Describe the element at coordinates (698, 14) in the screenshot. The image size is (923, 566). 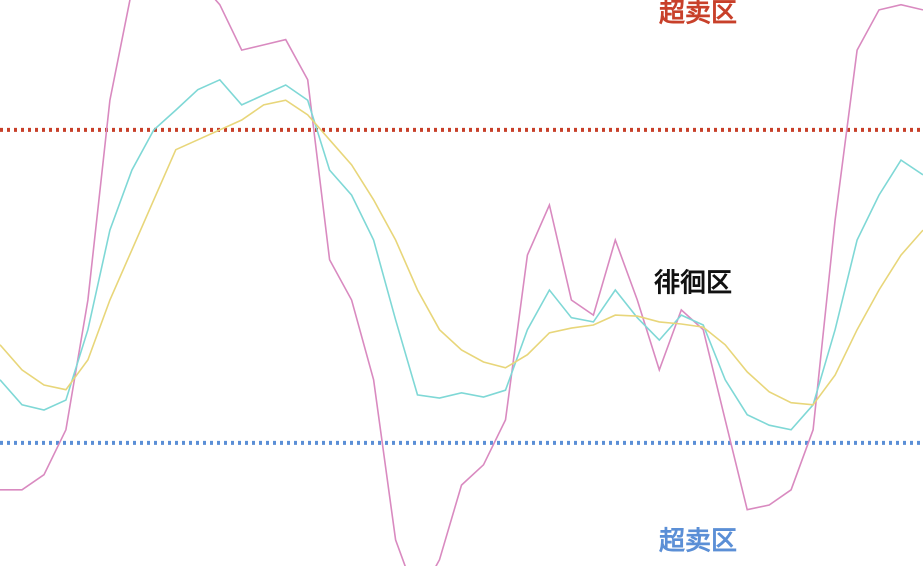
I see `overbought-label: 超卖区` at that location.